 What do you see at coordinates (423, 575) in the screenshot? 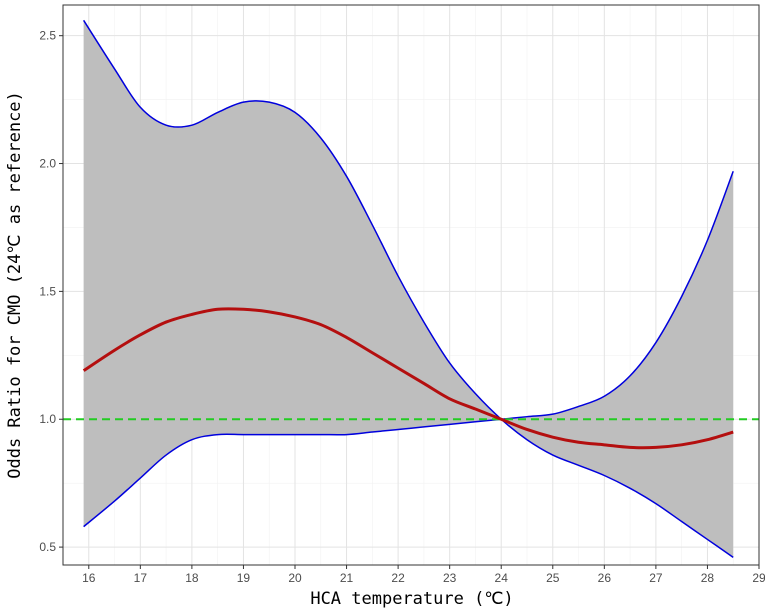
I see `x-axis: 16 17 18 19 20 21 22 23 24 25 26 27 28 29` at bounding box center [423, 575].